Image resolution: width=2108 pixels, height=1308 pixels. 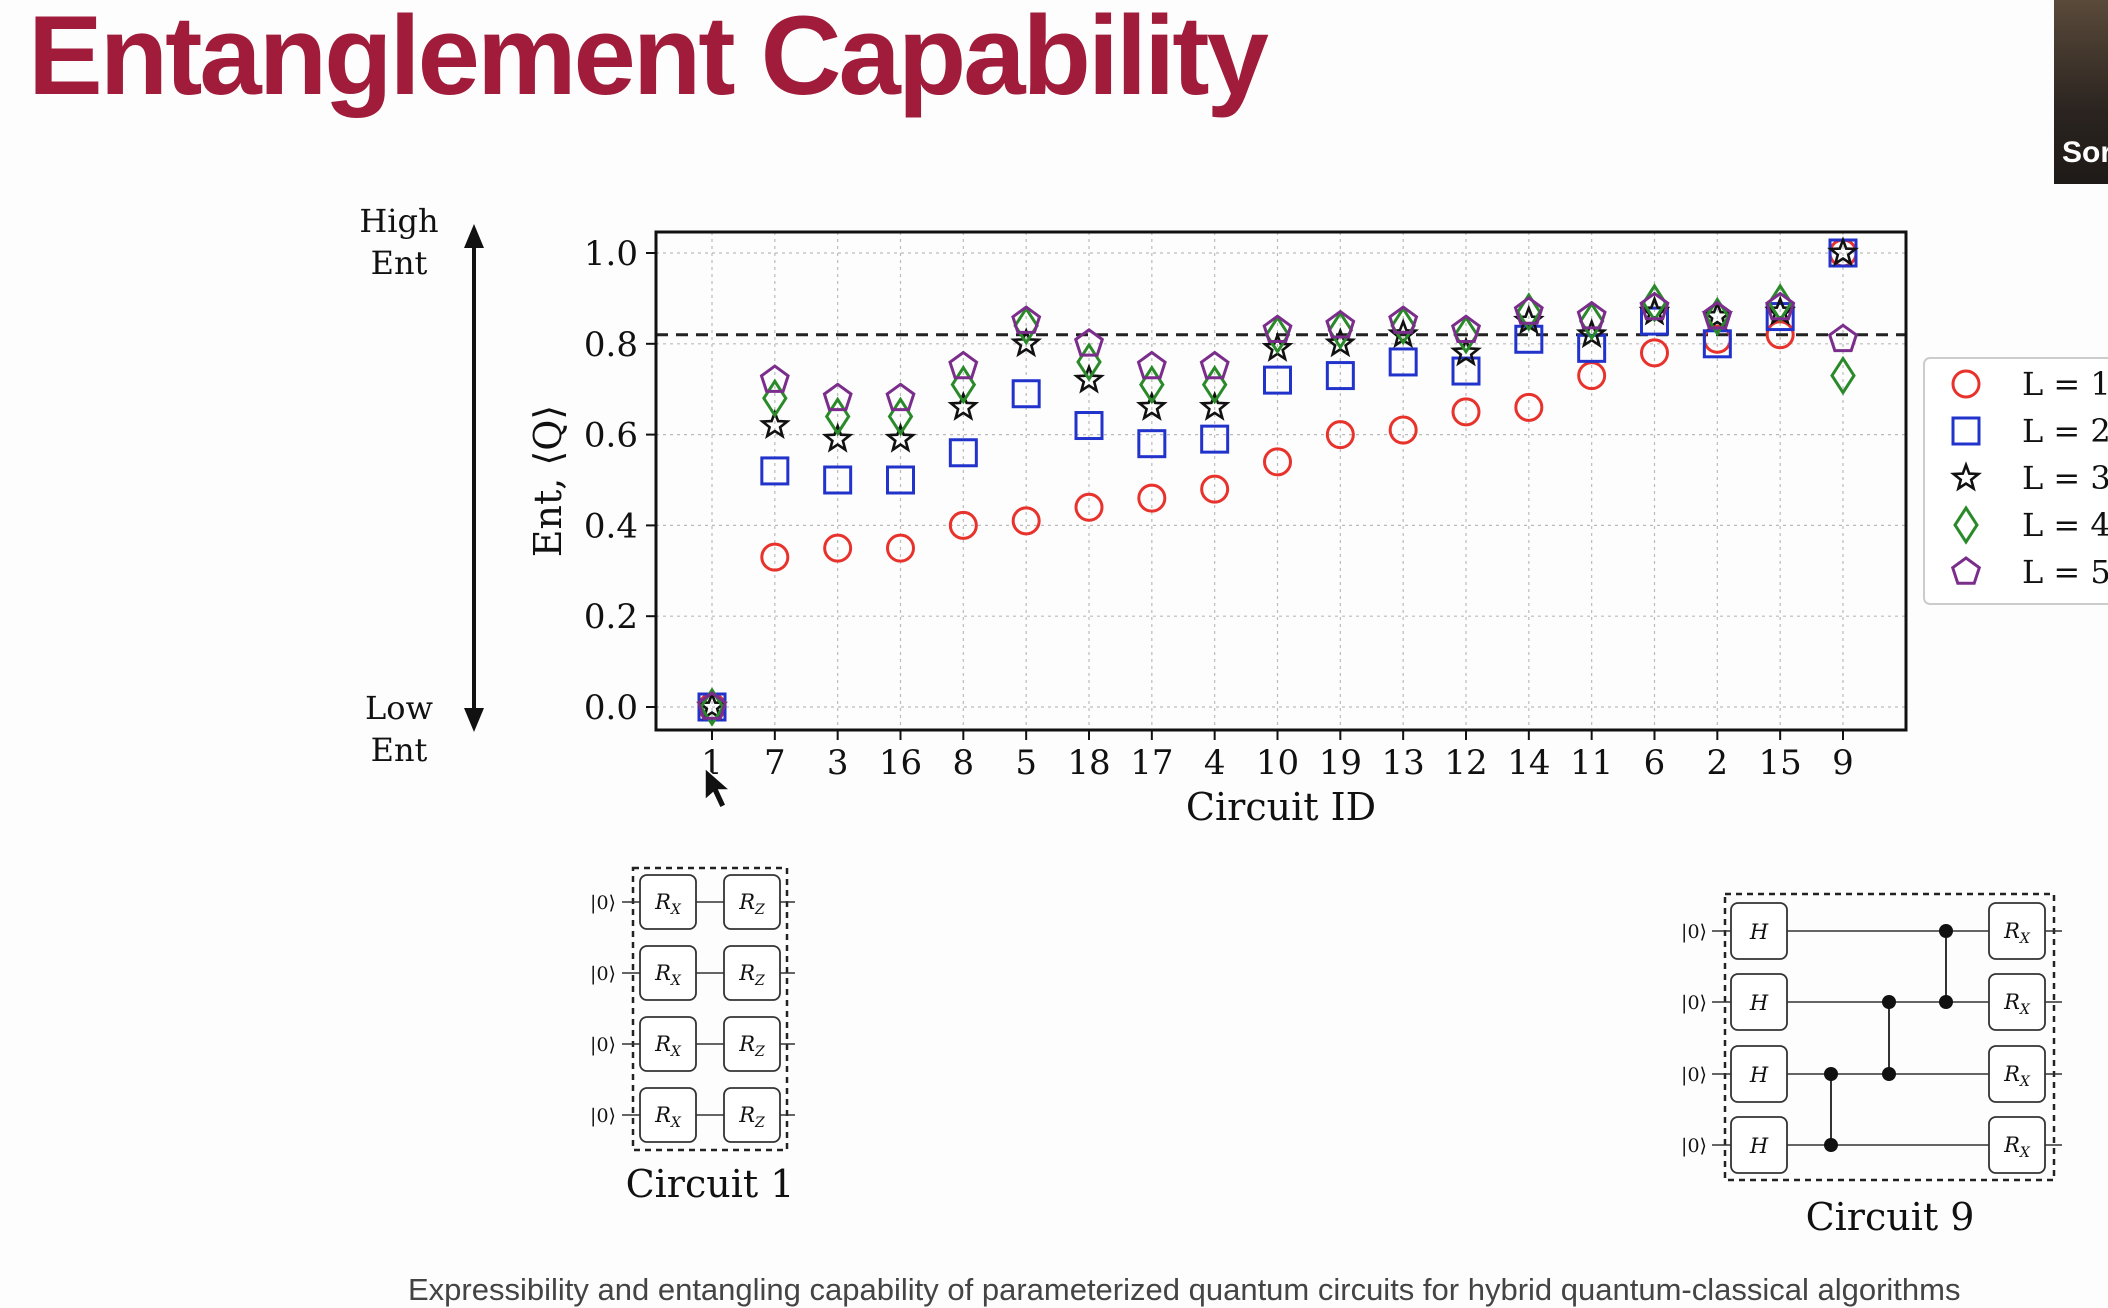 What do you see at coordinates (474, 720) in the screenshot?
I see `side-arrow-down-icon` at bounding box center [474, 720].